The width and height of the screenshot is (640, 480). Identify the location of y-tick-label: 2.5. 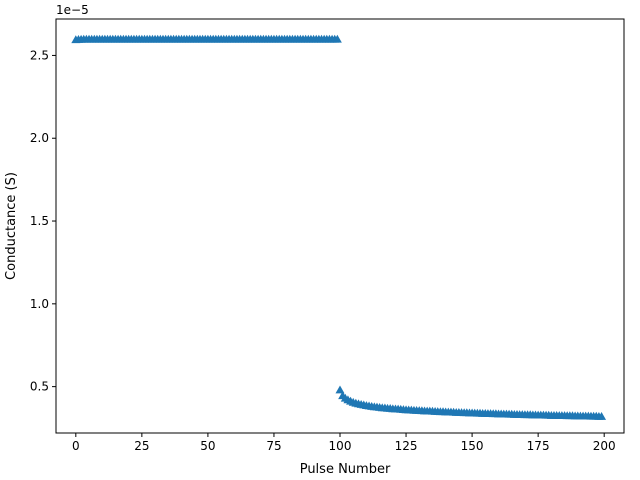
(39, 55).